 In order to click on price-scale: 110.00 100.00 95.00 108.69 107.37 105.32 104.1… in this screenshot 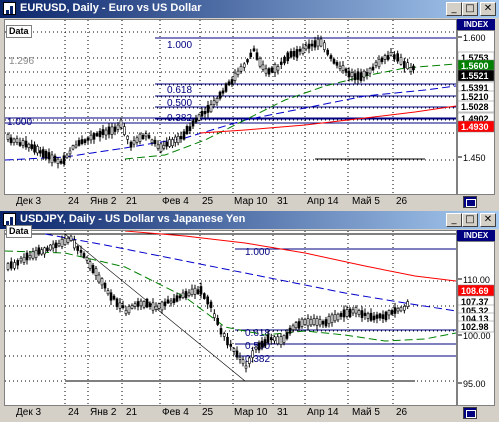, I will do `click(476, 323)`.